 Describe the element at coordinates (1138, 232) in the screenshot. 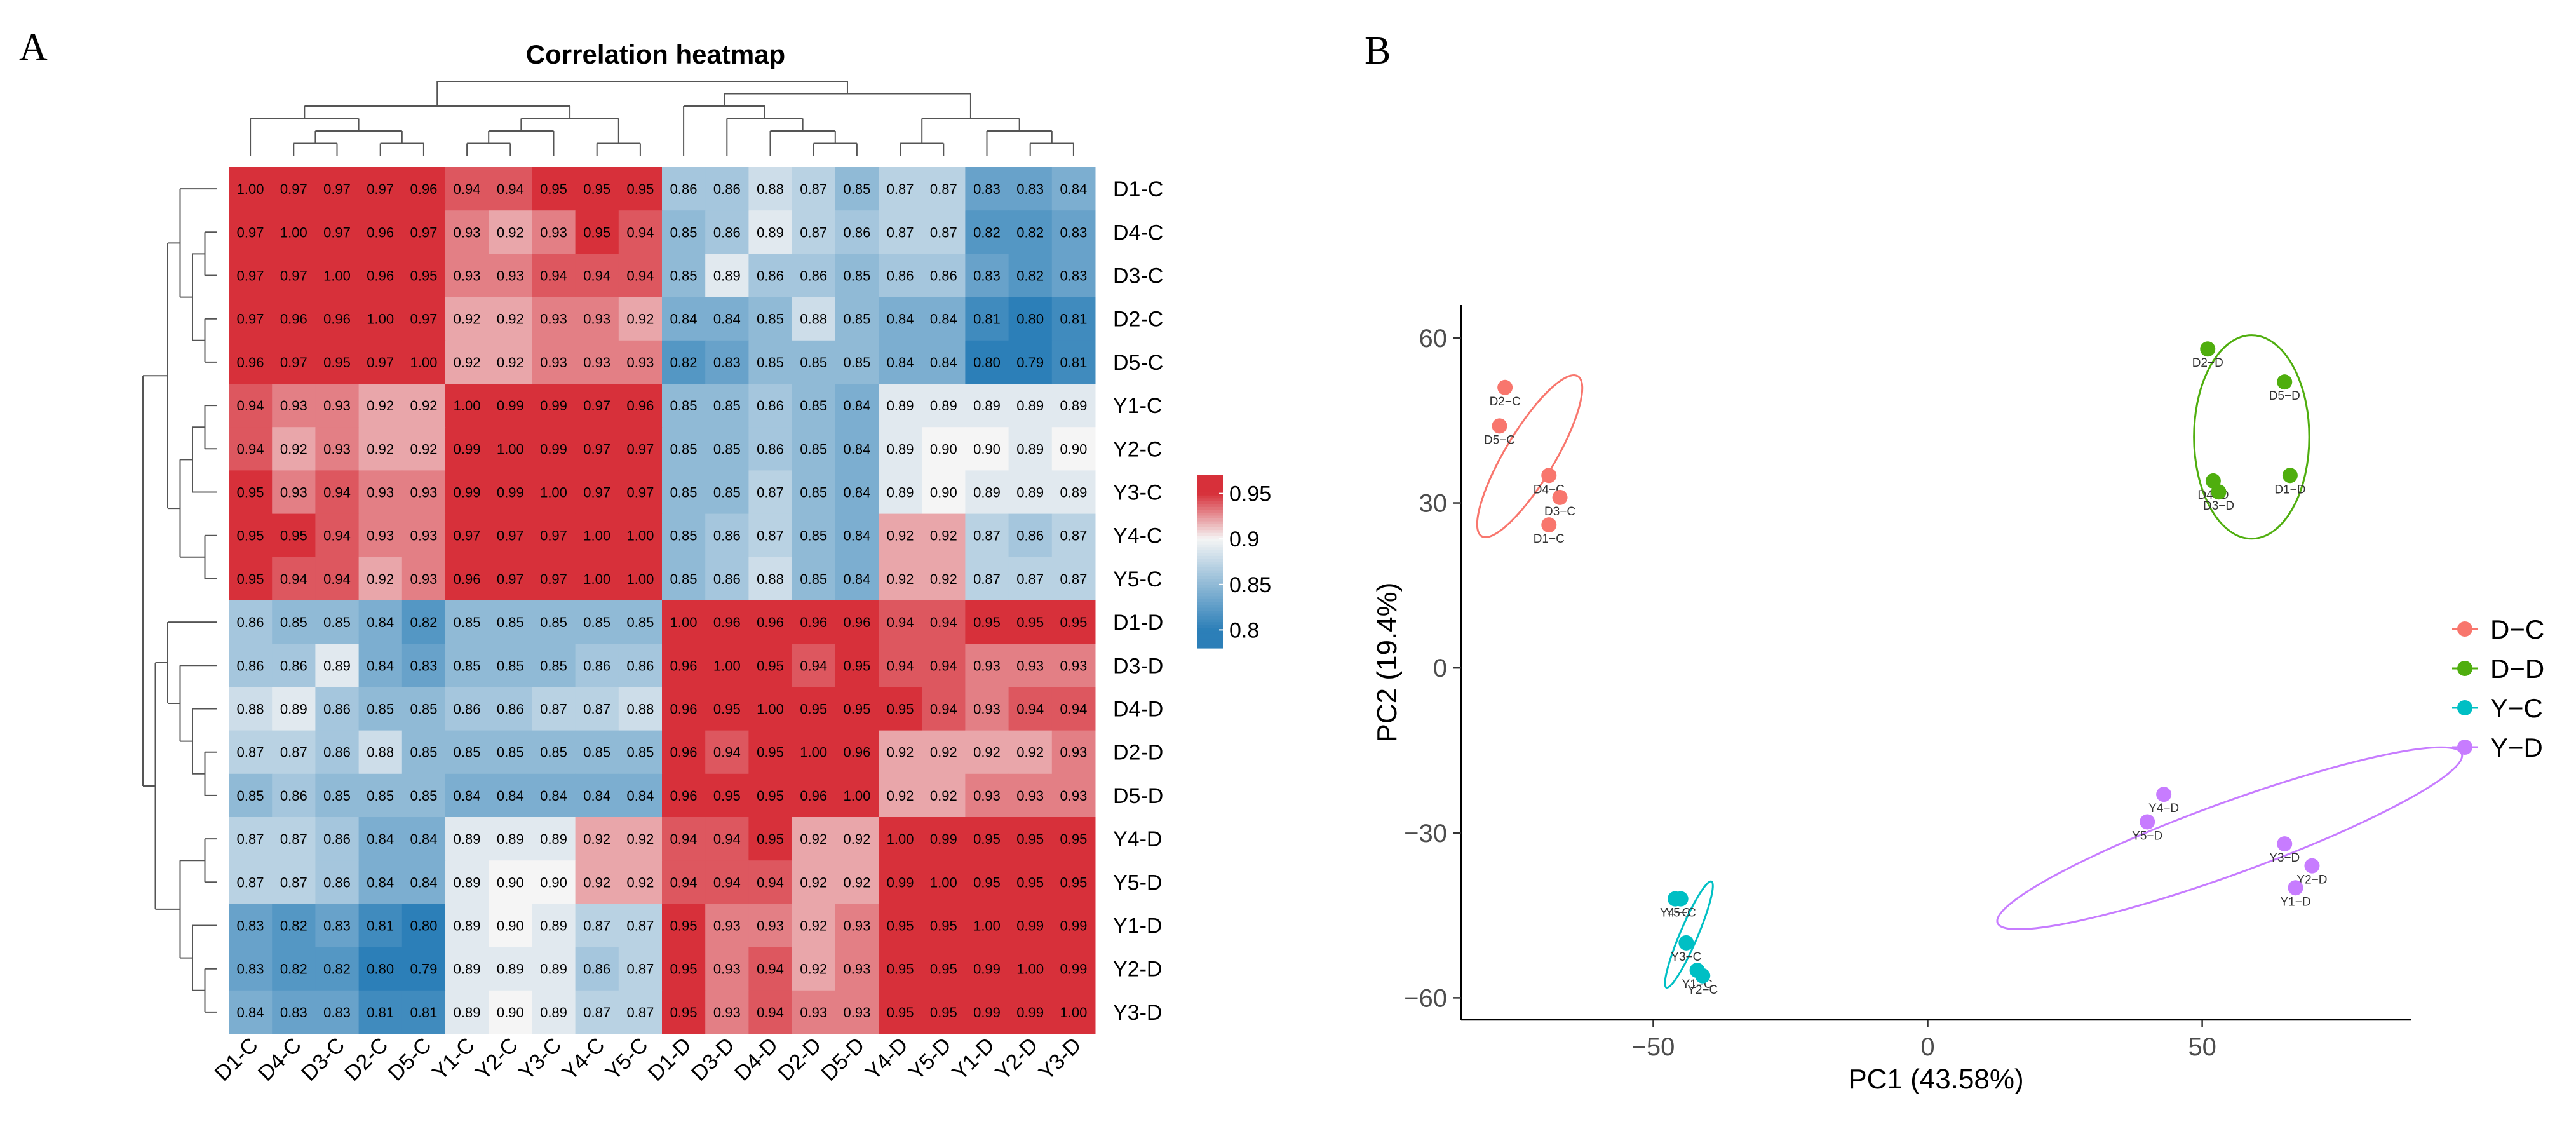

I see `heatmap-row-label: D4-C` at that location.